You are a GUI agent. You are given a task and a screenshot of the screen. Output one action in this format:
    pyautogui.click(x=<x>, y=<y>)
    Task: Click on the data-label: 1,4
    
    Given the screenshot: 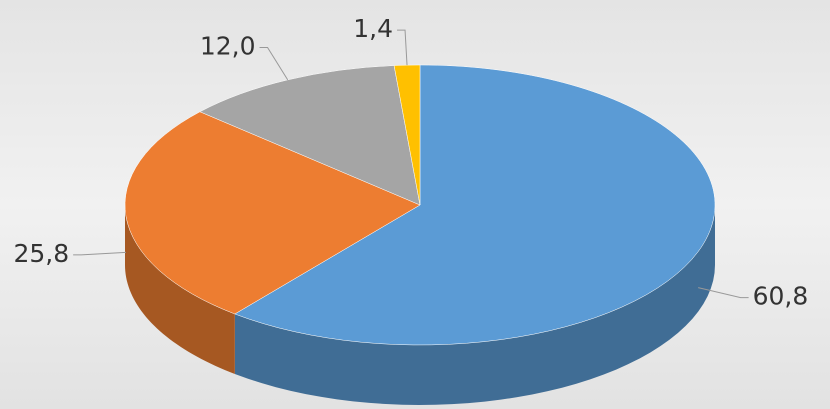 What is the action you would take?
    pyautogui.click(x=373, y=28)
    